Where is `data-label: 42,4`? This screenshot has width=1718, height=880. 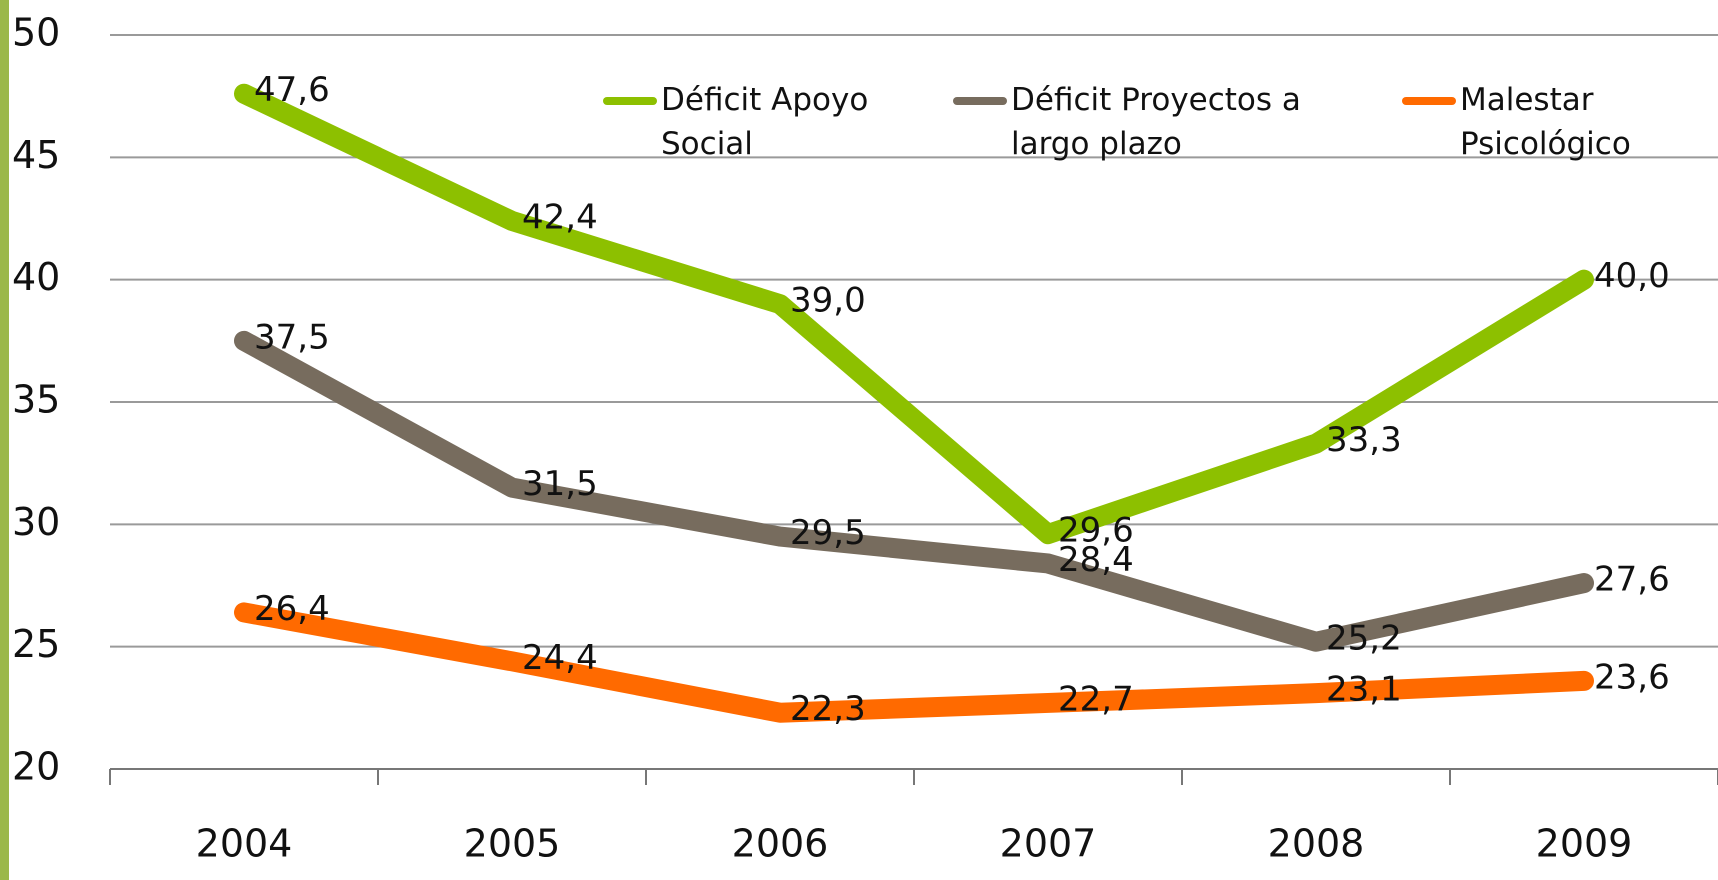 data-label: 42,4 is located at coordinates (560, 217).